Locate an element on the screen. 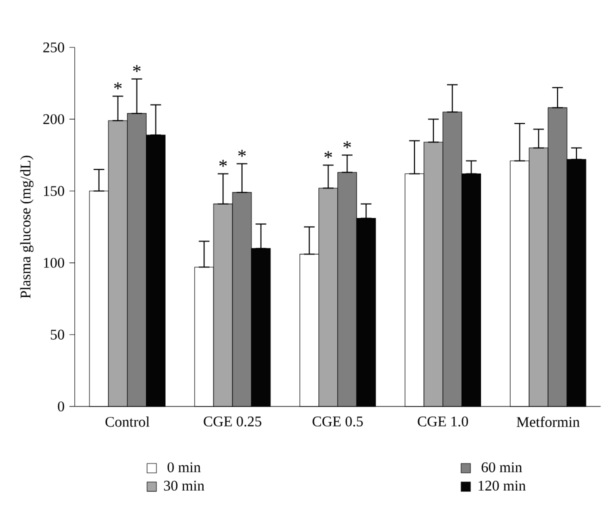 Image resolution: width=614 pixels, height=513 pixels. legend-label: 0 min is located at coordinates (184, 467).